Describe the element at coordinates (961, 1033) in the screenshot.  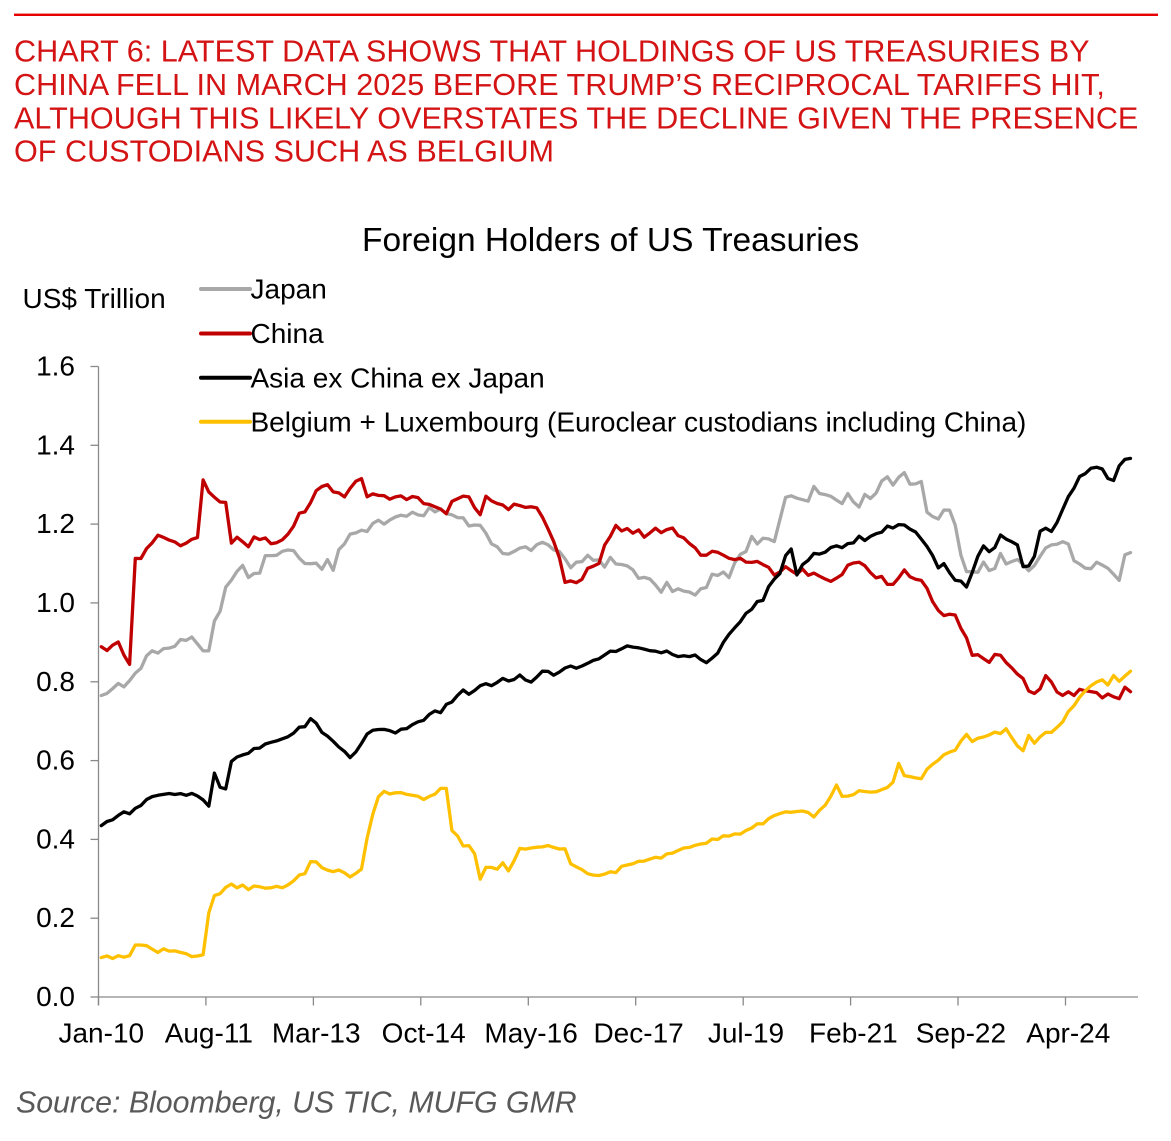
I see `svg-text: Sep-22` at that location.